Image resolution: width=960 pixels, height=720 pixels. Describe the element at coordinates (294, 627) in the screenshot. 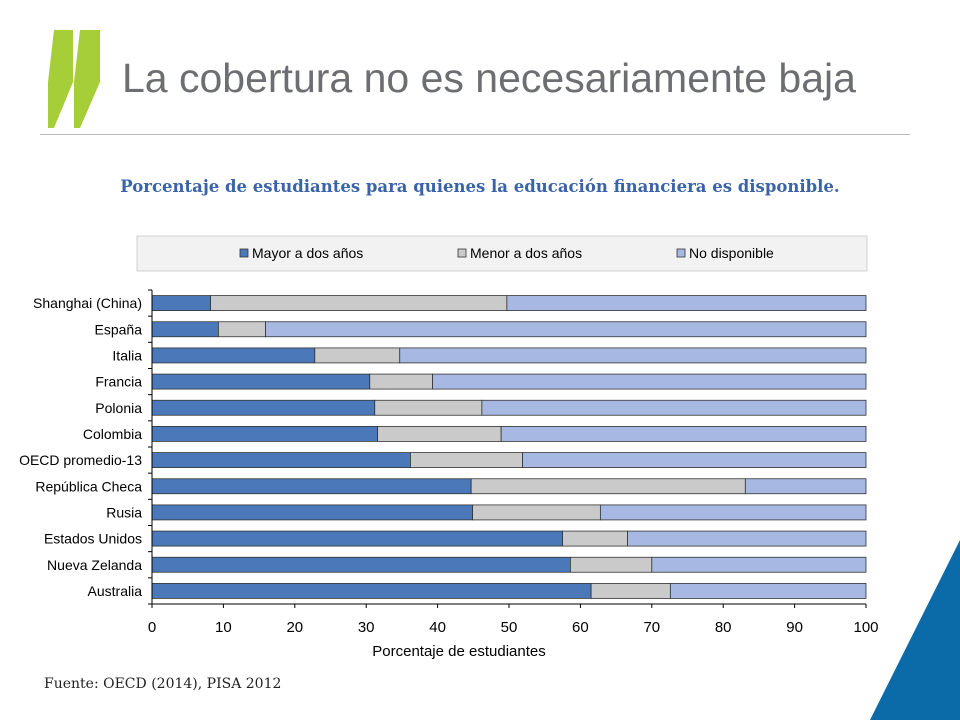

I see `x-tick-label: 20` at that location.